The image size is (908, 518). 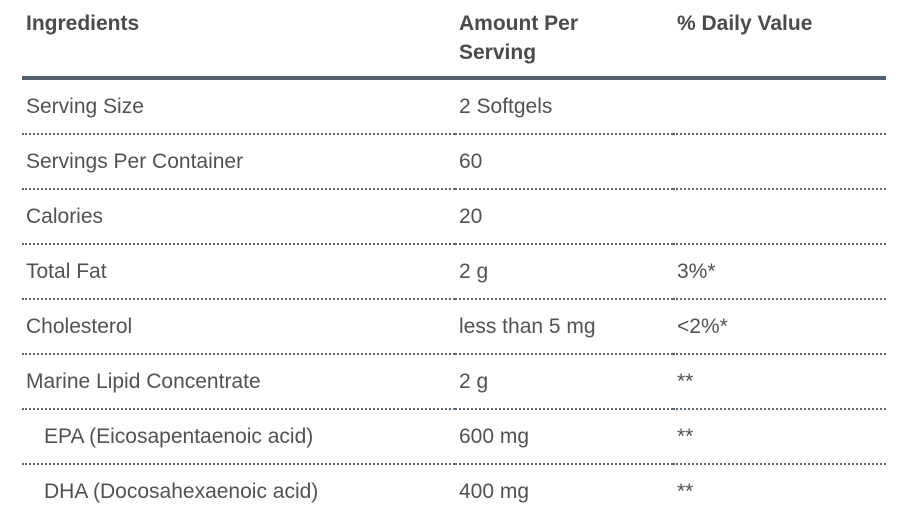 I want to click on amount-cell: 600 mg, so click(x=564, y=437).